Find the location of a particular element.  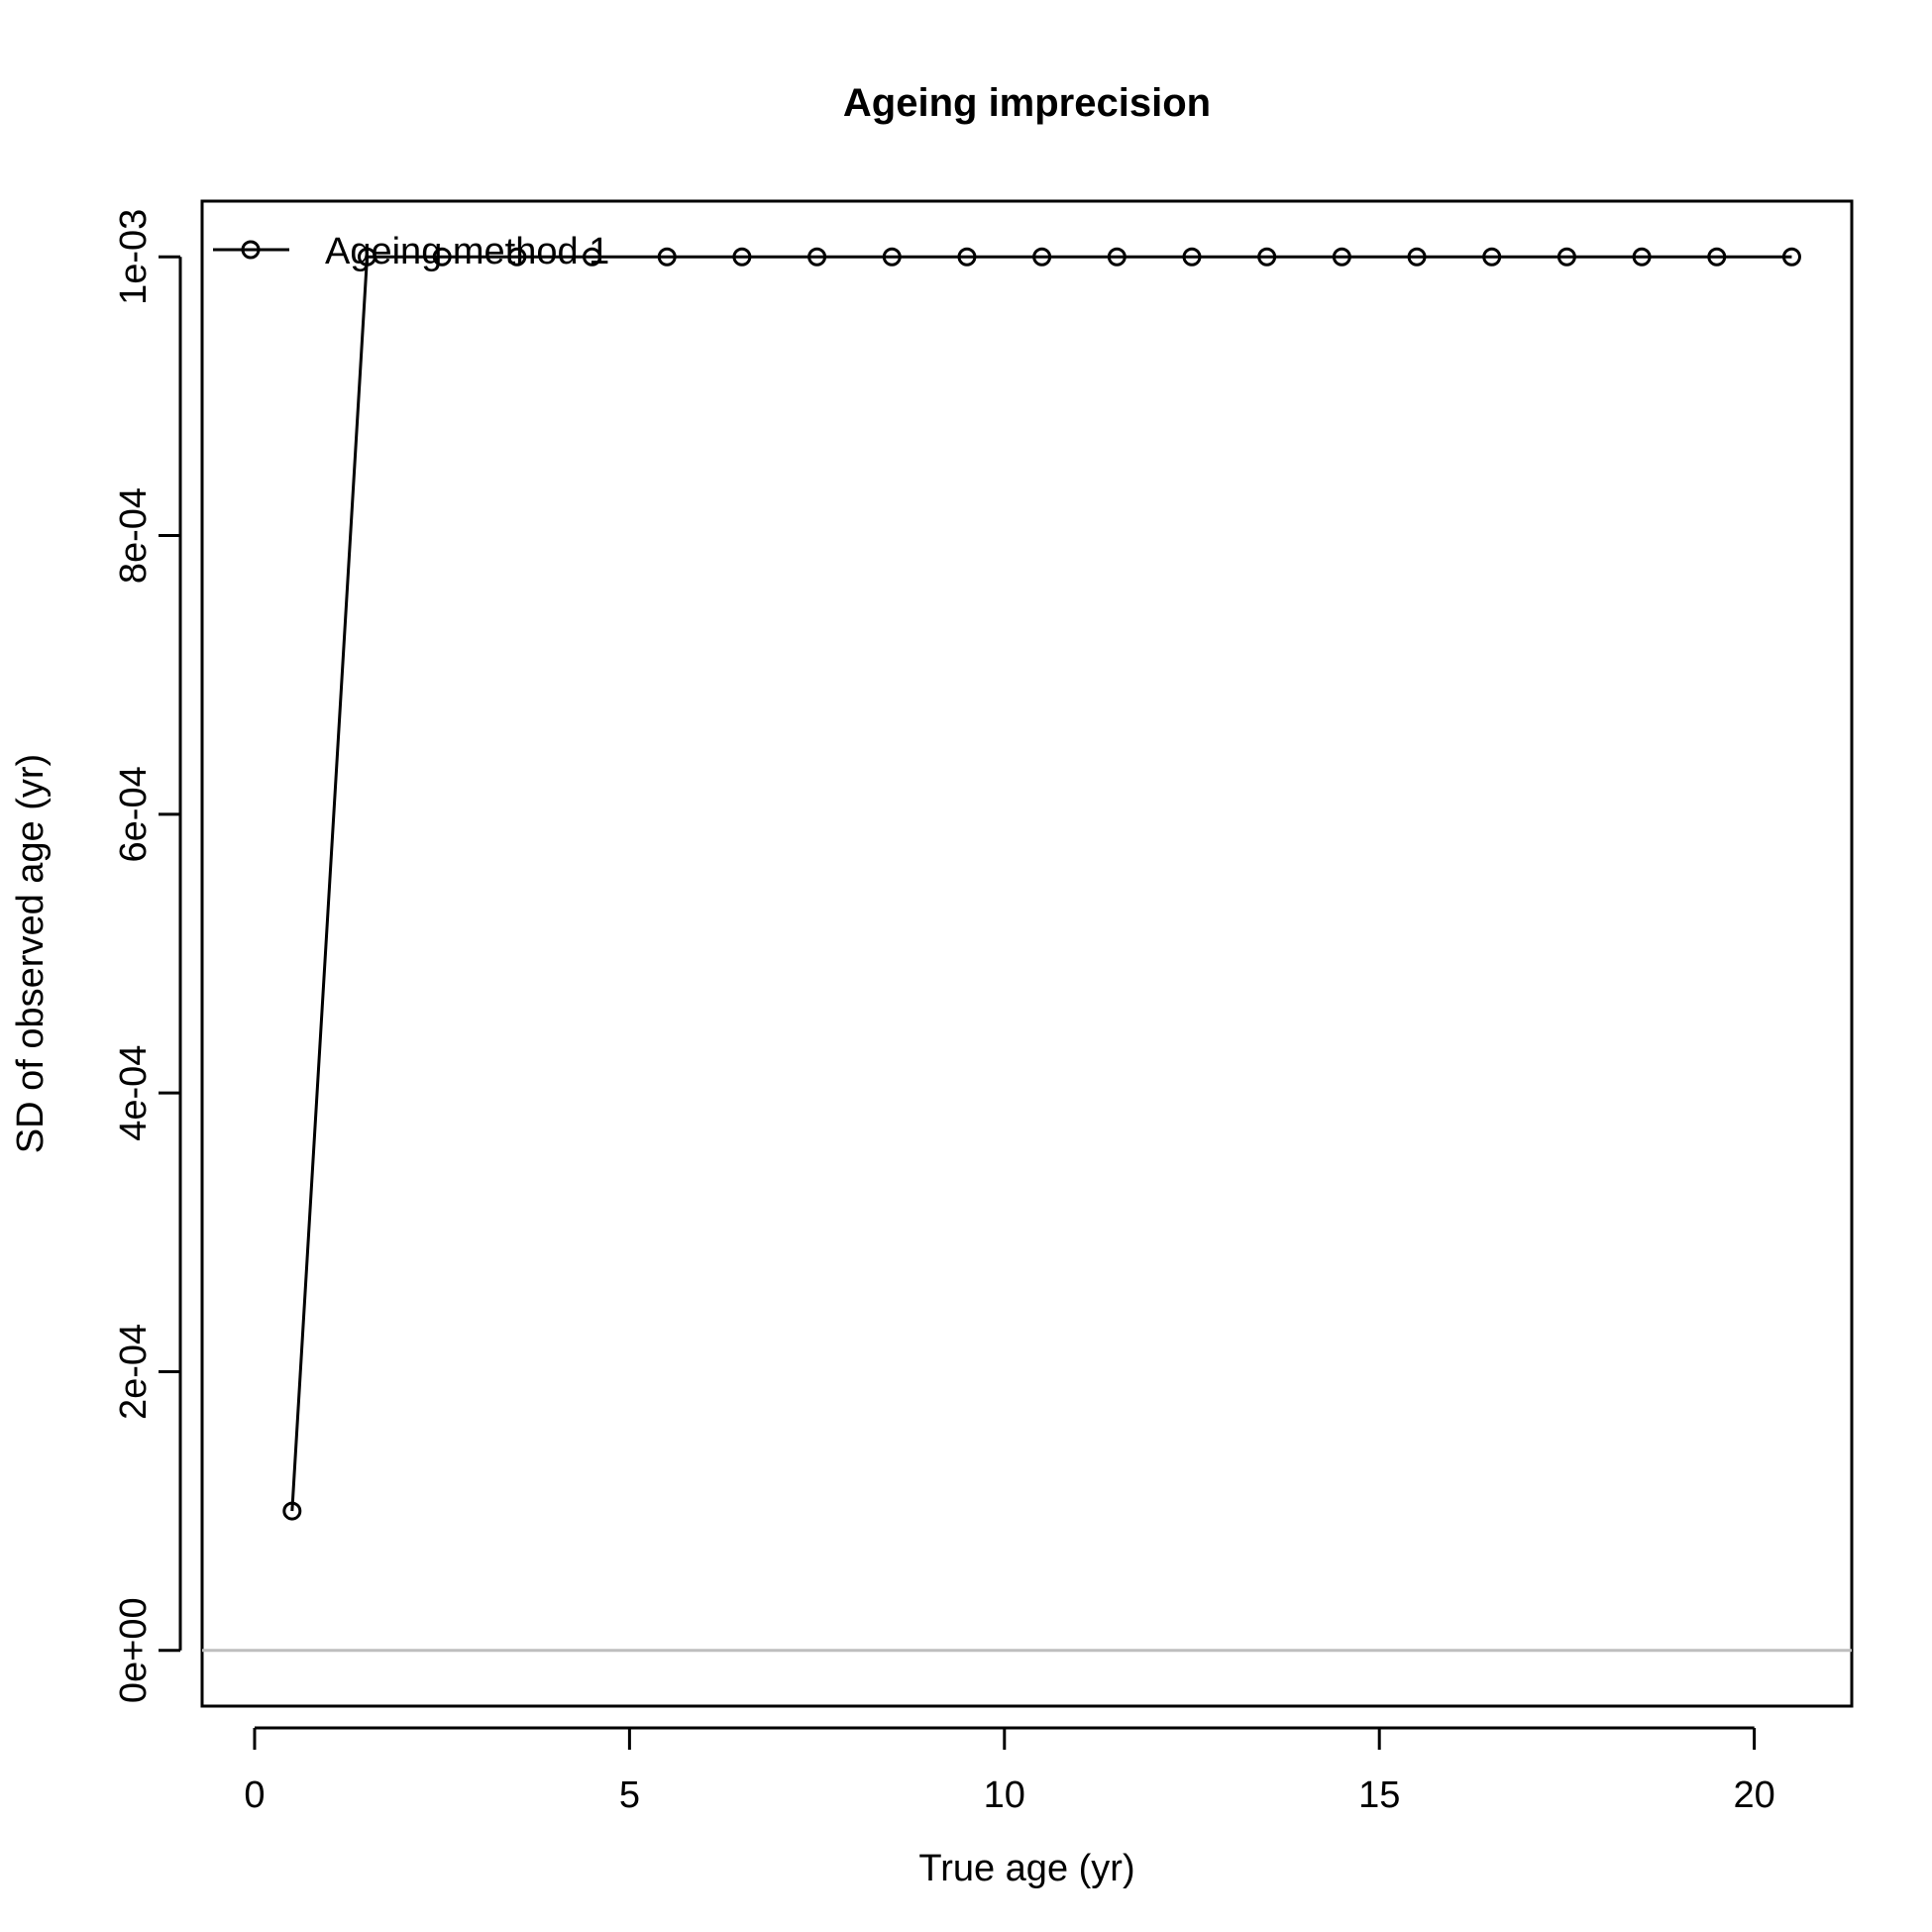

y-tick-label: 6e-04 is located at coordinates (134, 814).